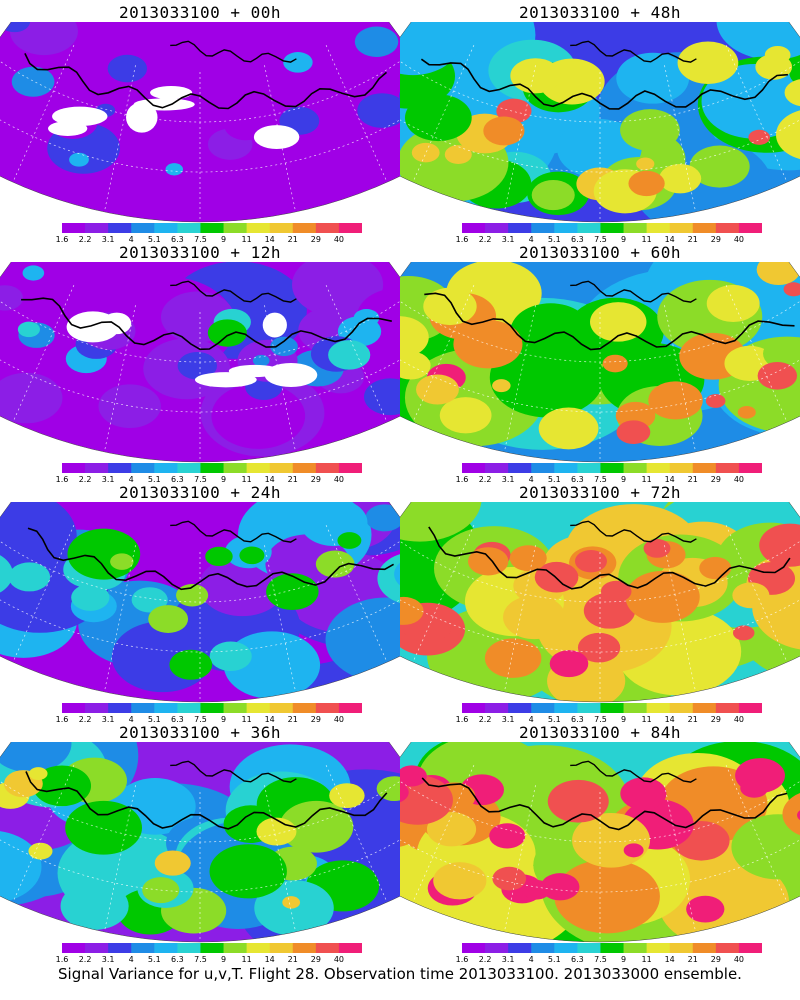 Image resolution: width=800 pixels, height=1000 pixels. I want to click on colorbar-tick-label: 5.1, so click(154, 719).